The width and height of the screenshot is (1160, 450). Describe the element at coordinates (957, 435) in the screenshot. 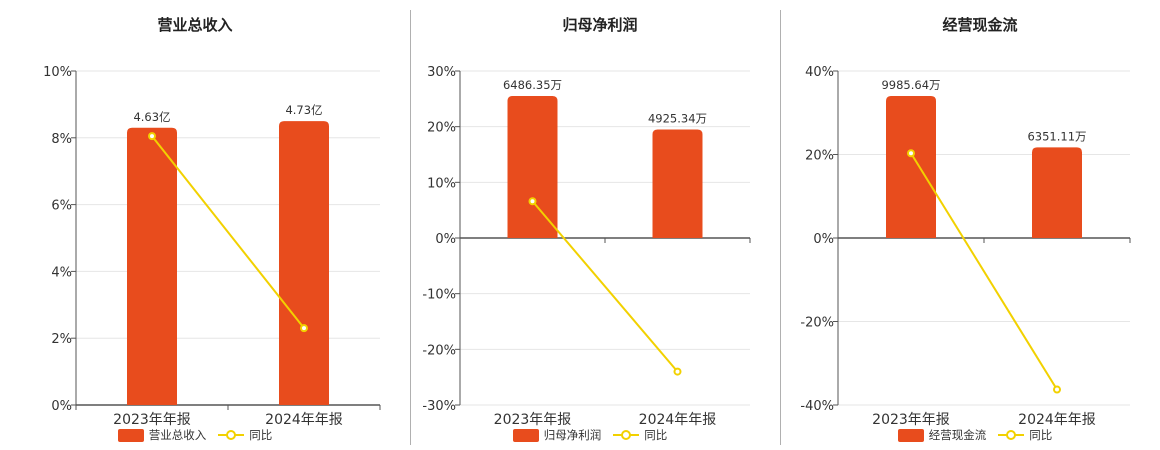

I see `legend-bar-label: 经营现金流` at that location.